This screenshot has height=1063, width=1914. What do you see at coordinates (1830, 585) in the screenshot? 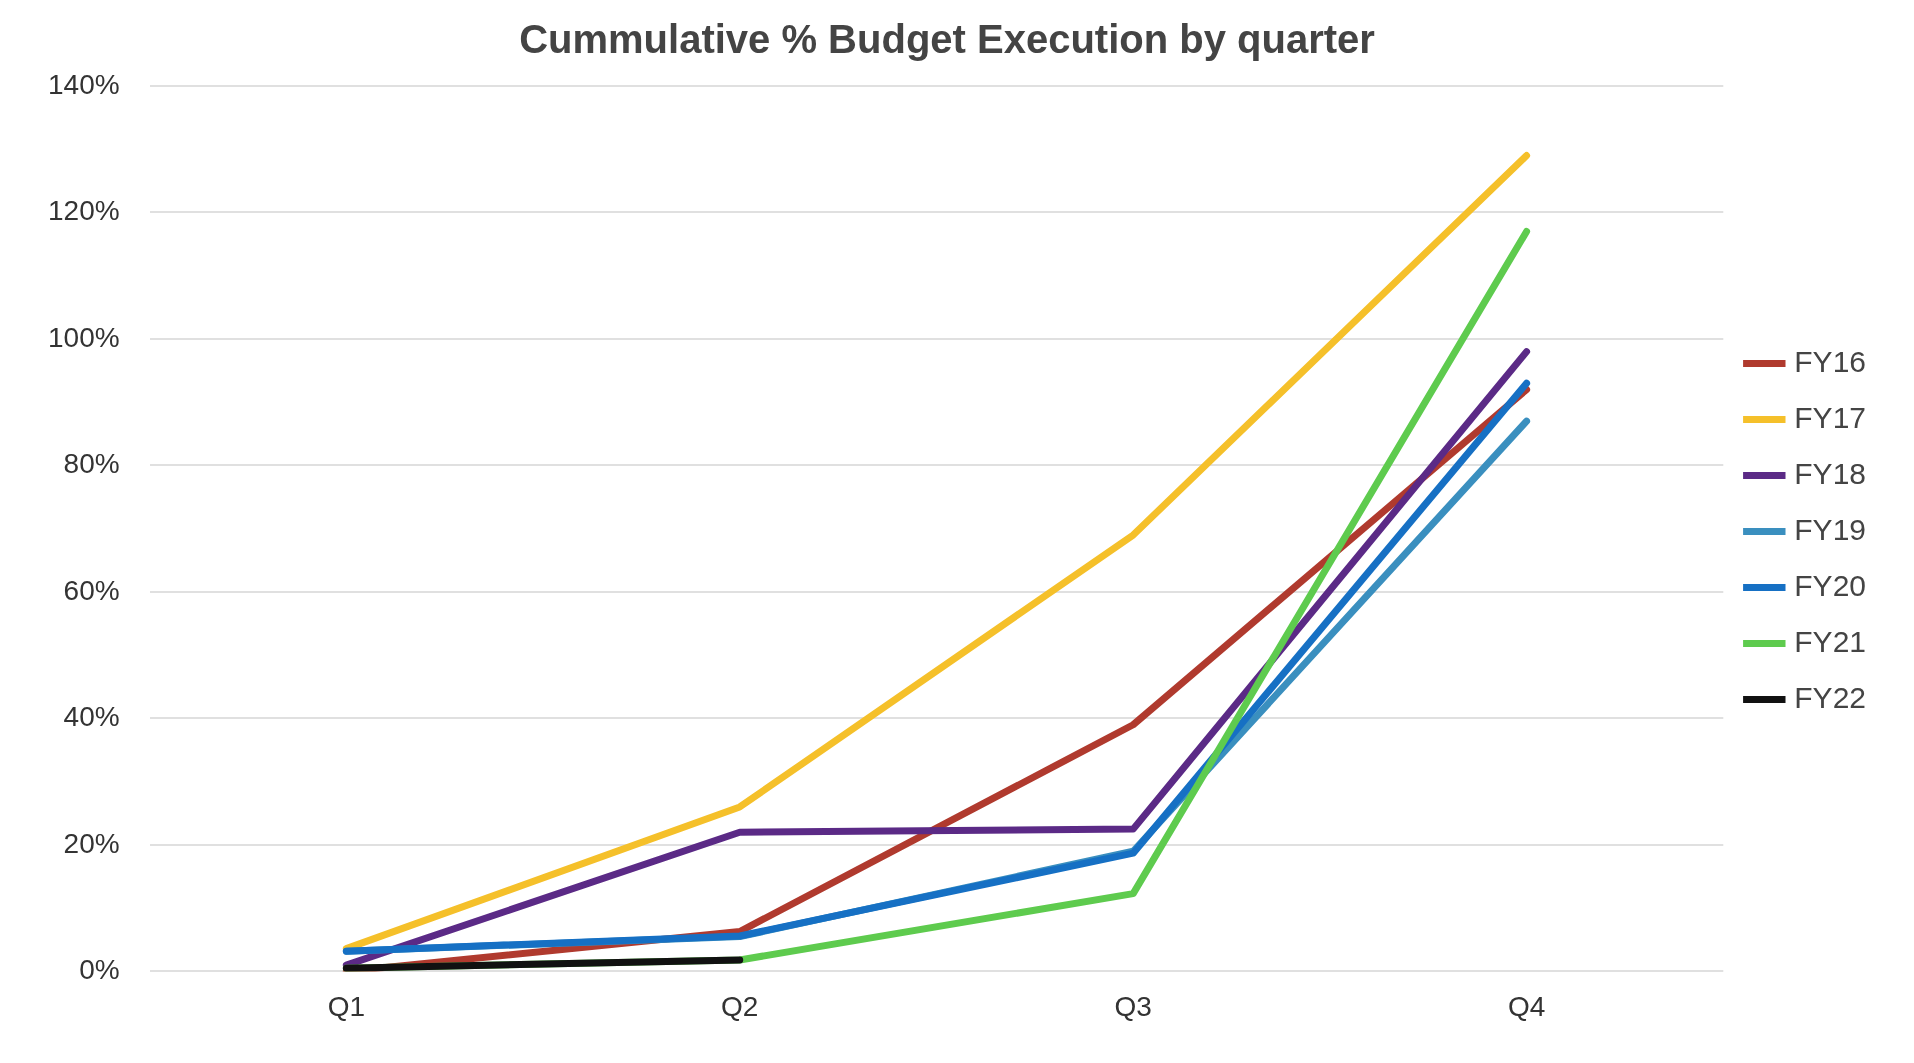
I see `legend-label: FY20` at bounding box center [1830, 585].